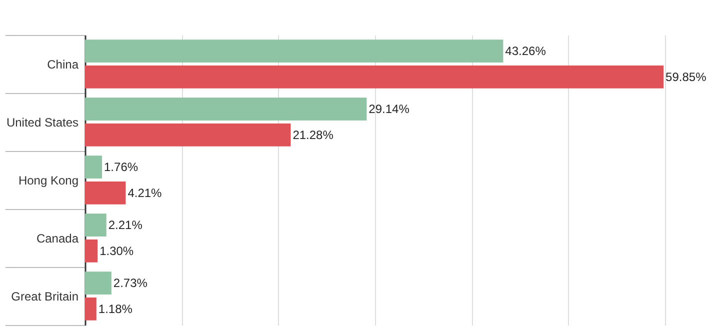  Describe the element at coordinates (63, 65) in the screenshot. I see `y-tick-label: China` at that location.